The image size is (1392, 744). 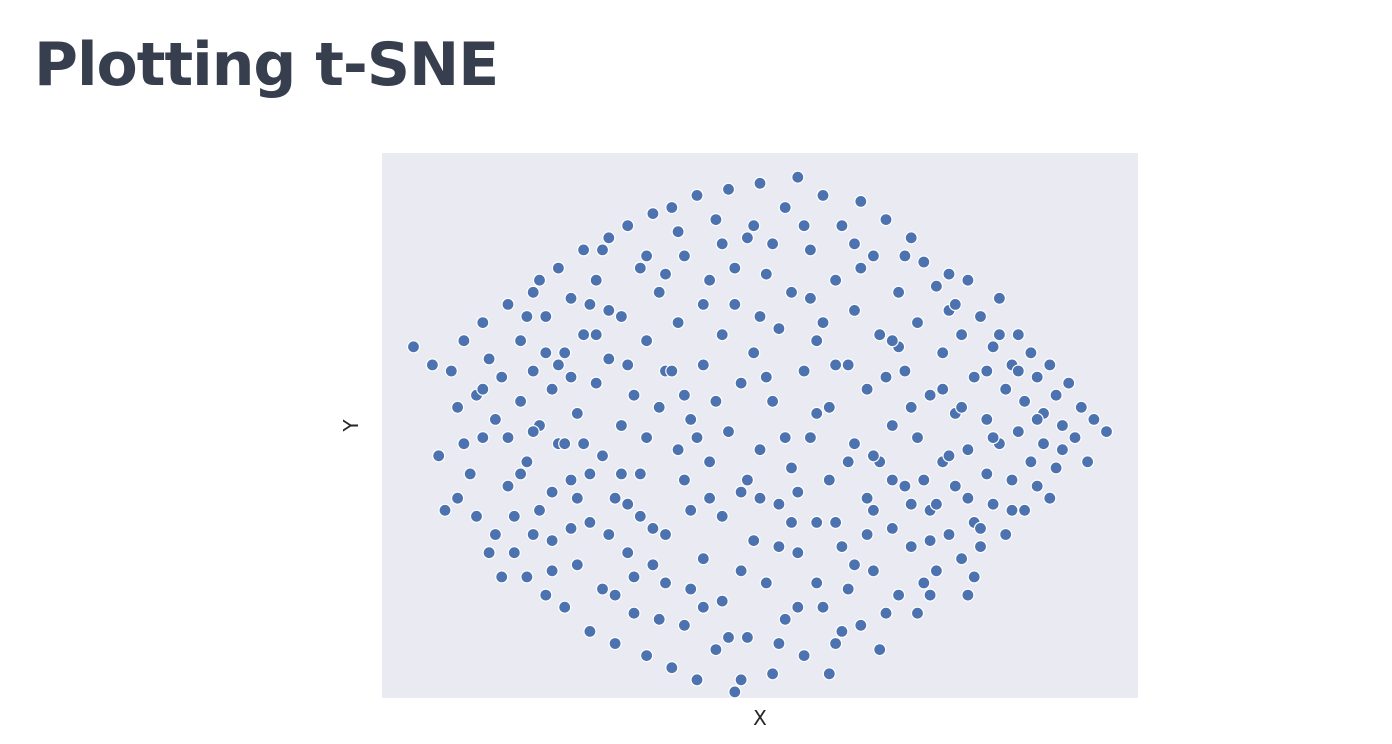 What do you see at coordinates (351, 426) in the screenshot?
I see `y-axis-label: Y` at bounding box center [351, 426].